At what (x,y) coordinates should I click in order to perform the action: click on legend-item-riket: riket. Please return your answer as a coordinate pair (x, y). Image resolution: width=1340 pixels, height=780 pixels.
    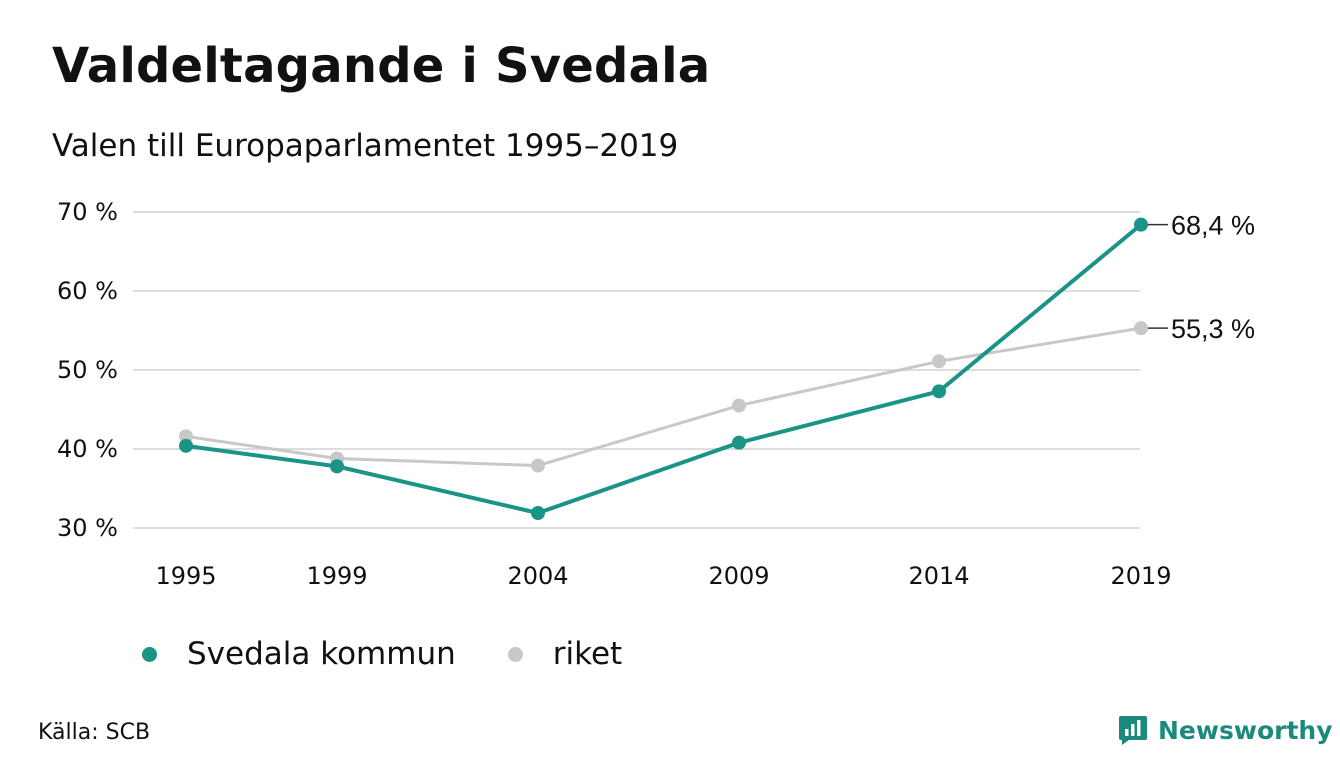
    Looking at the image, I should click on (565, 654).